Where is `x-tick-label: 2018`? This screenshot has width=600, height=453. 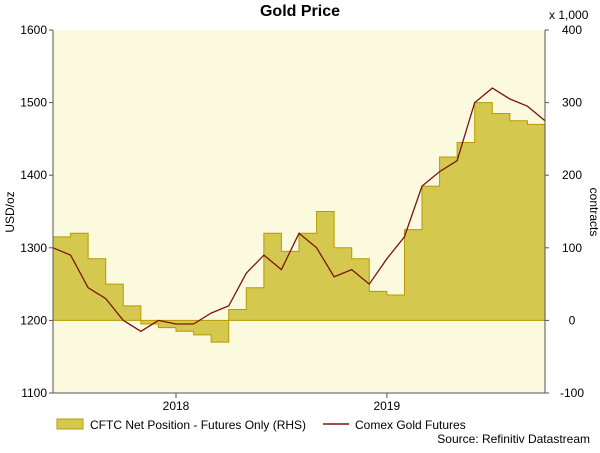
x-tick-label: 2018 is located at coordinates (176, 406).